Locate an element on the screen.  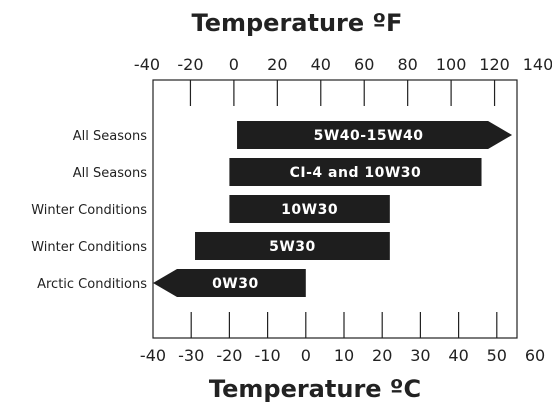
c-tick-label: 50 is located at coordinates (497, 355).